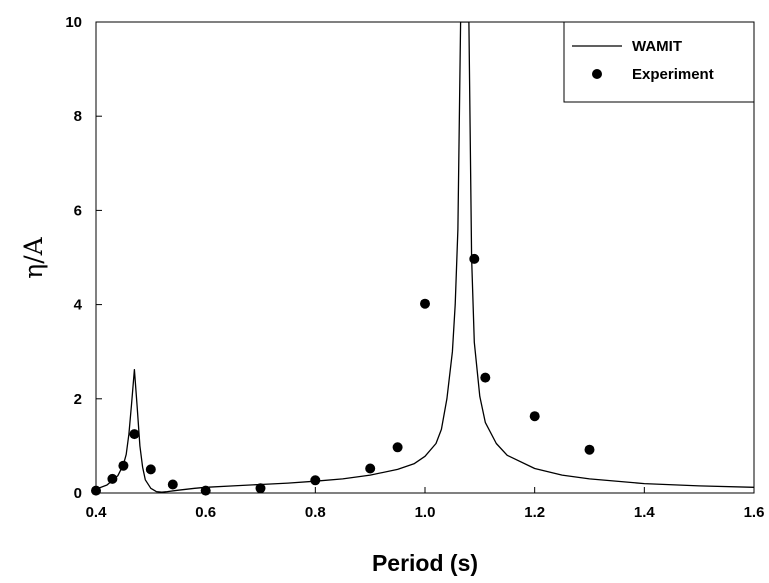 The width and height of the screenshot is (769, 583). What do you see at coordinates (78, 493) in the screenshot?
I see `y-tick-label: 0` at bounding box center [78, 493].